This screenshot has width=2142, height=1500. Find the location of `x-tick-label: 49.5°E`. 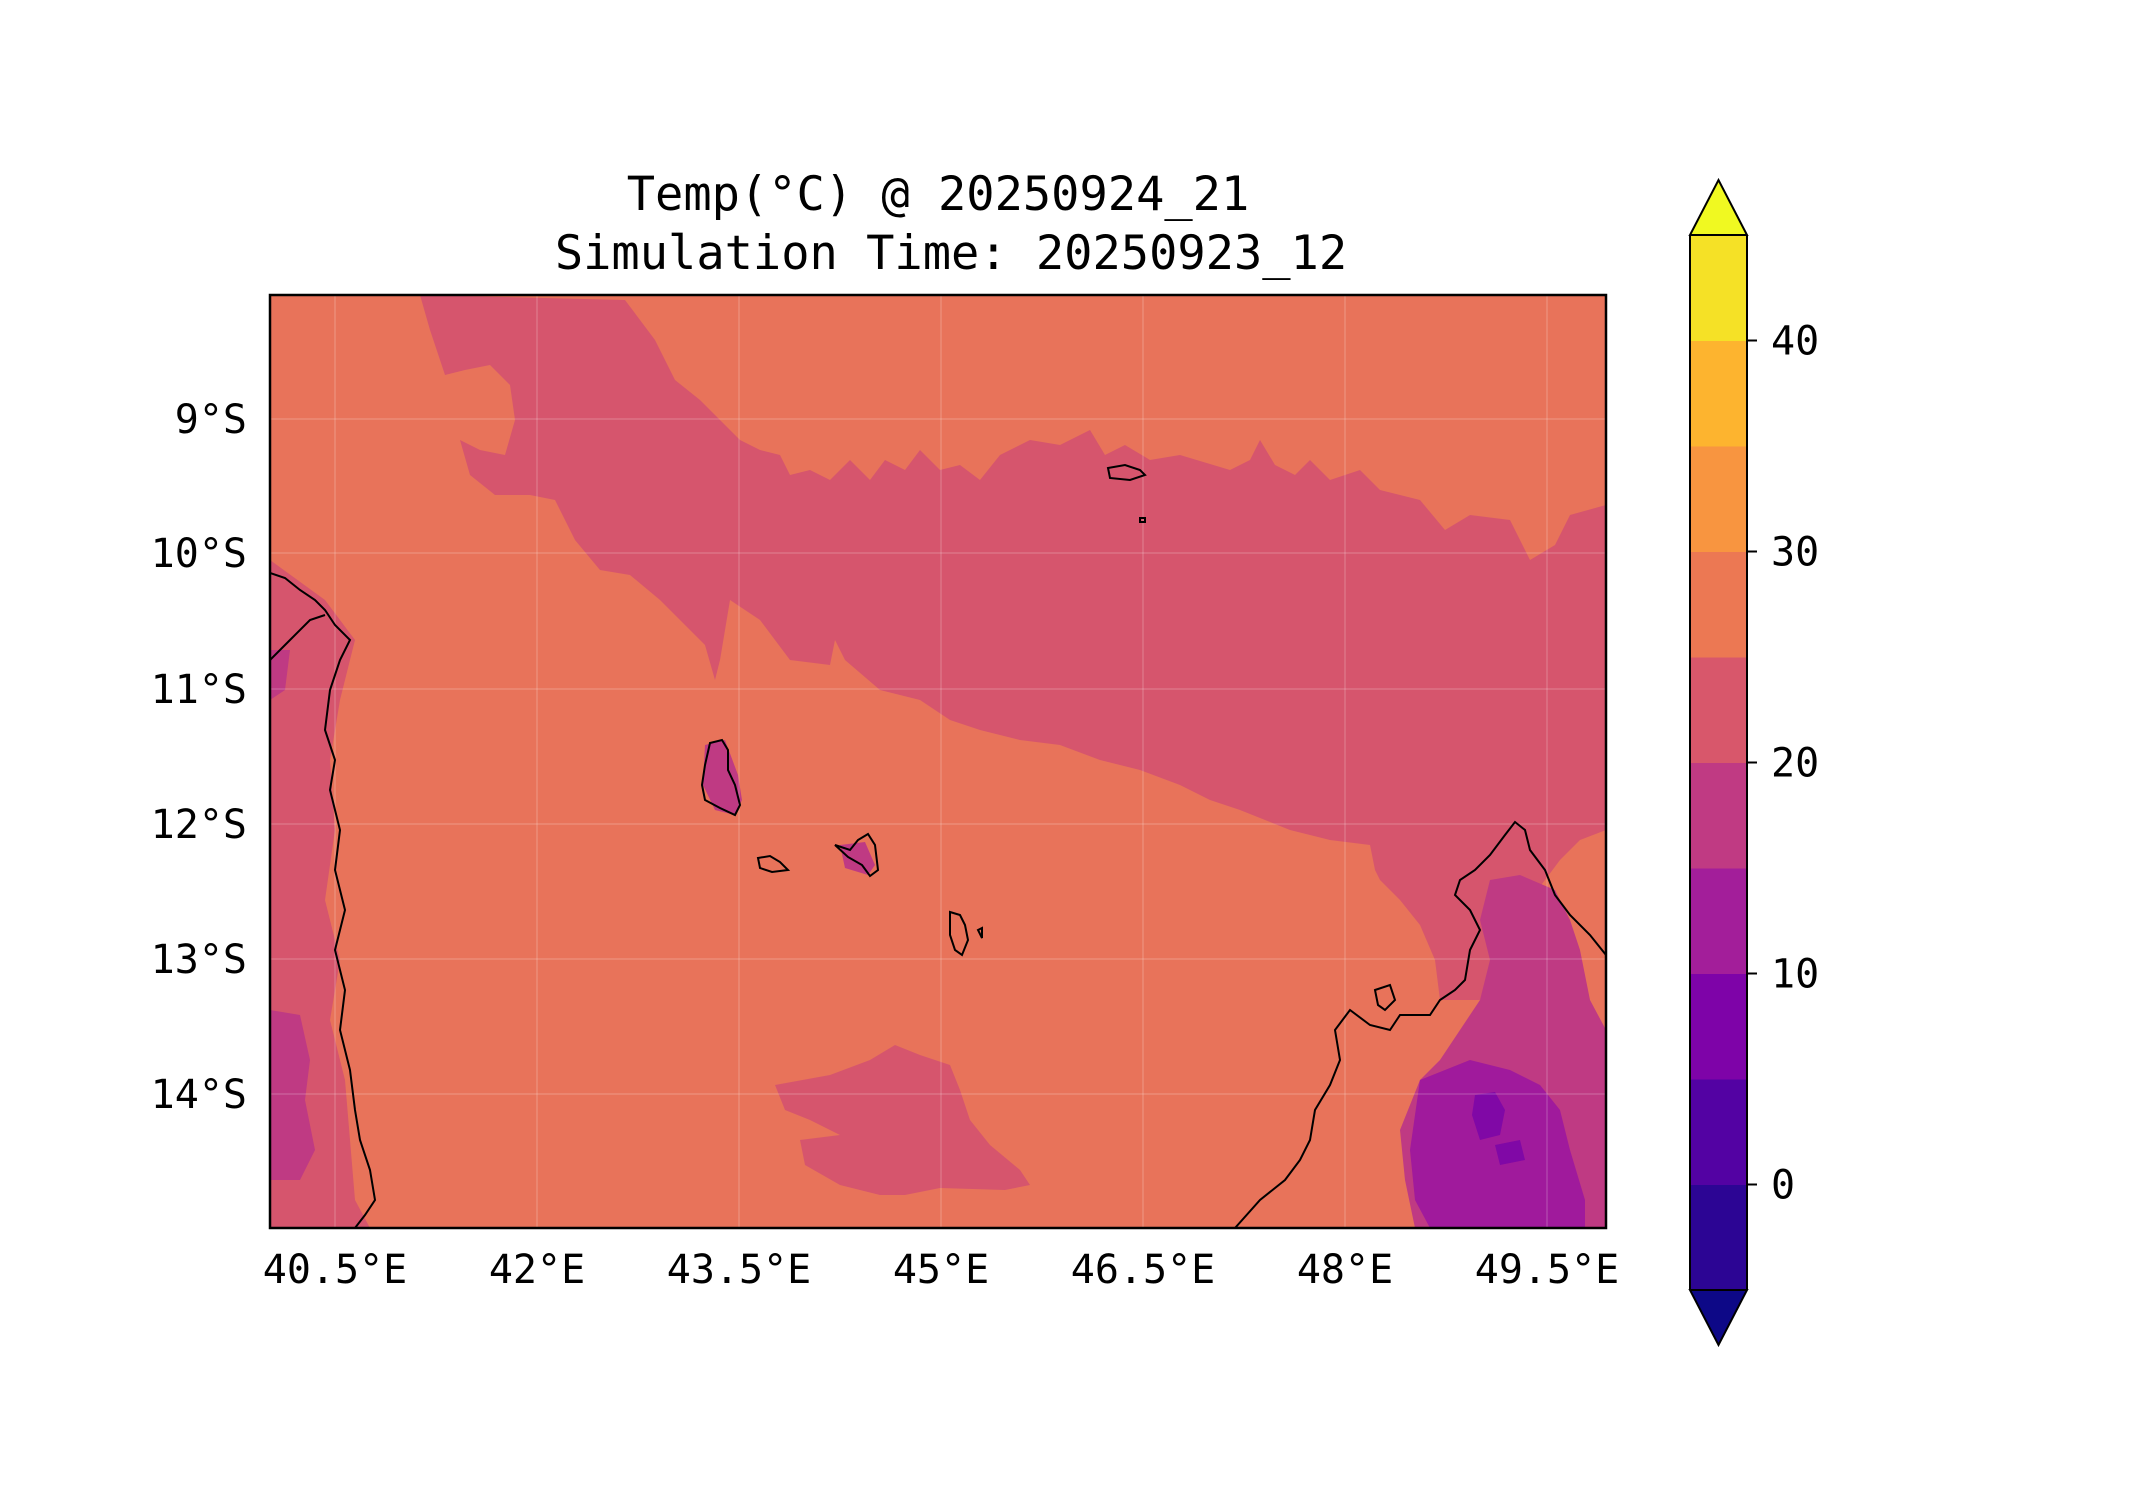

x-tick-label: 49.5°E is located at coordinates (1547, 1270).